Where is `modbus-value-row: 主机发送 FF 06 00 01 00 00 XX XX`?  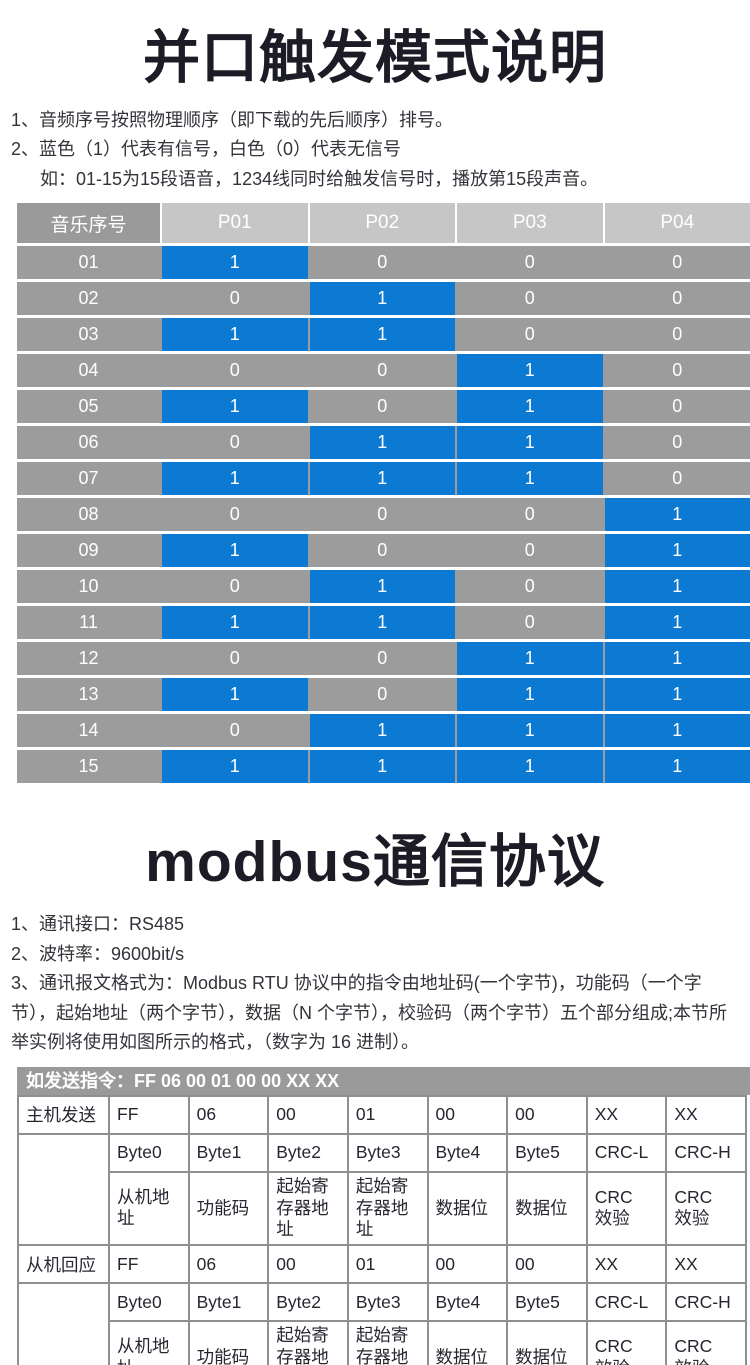 modbus-value-row: 主机发送 FF 06 00 01 00 00 XX XX is located at coordinates (382, 1114).